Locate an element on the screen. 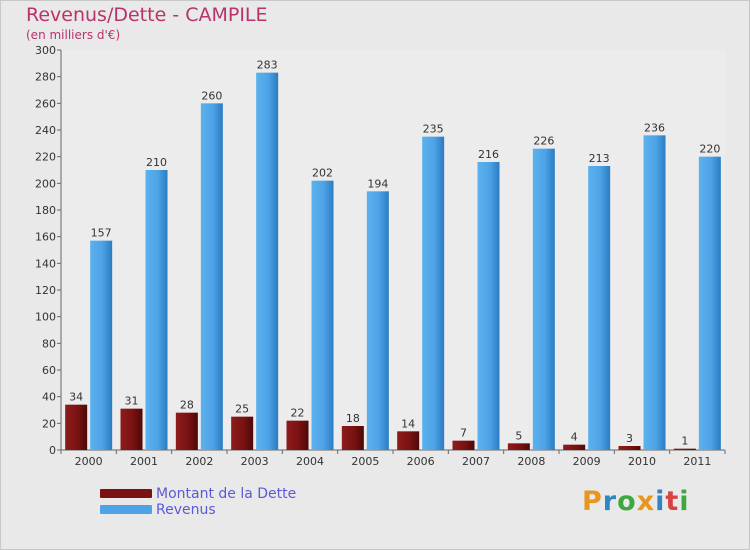 This screenshot has height=550, width=750. logo-letter: o is located at coordinates (627, 501).